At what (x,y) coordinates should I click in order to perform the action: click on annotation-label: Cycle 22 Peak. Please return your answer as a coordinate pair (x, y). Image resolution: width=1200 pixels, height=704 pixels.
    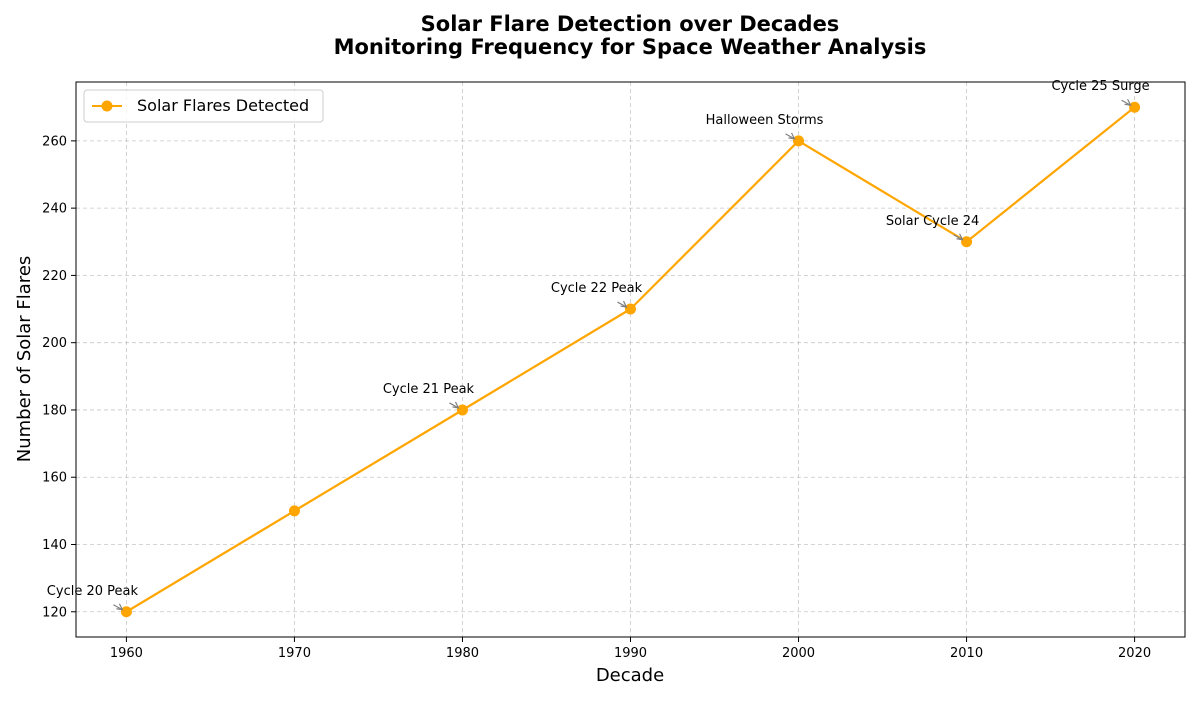
    Looking at the image, I should click on (597, 288).